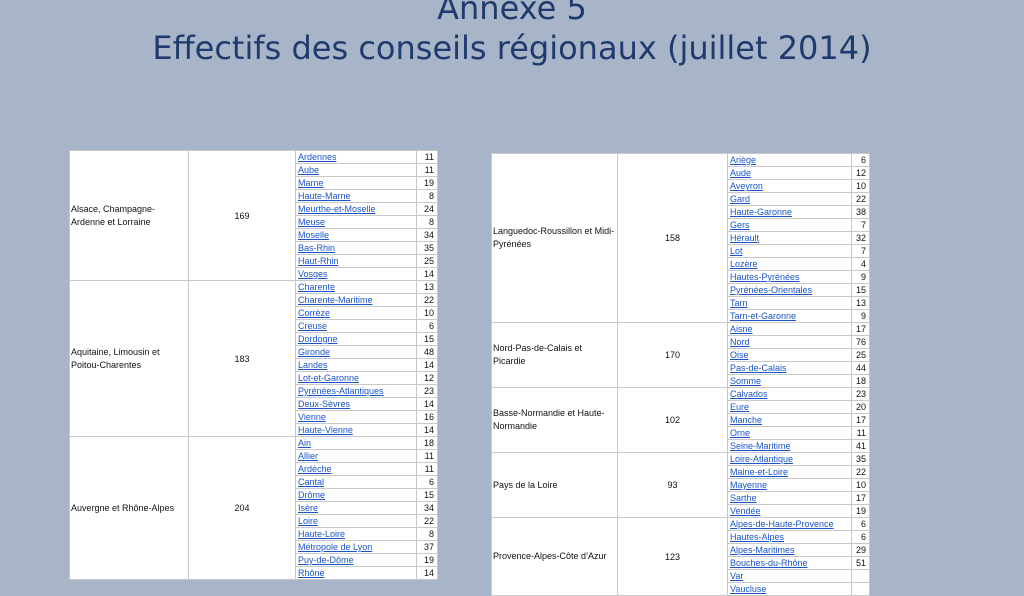  What do you see at coordinates (326, 560) in the screenshot?
I see `department-link: Puy-de-Dôme` at bounding box center [326, 560].